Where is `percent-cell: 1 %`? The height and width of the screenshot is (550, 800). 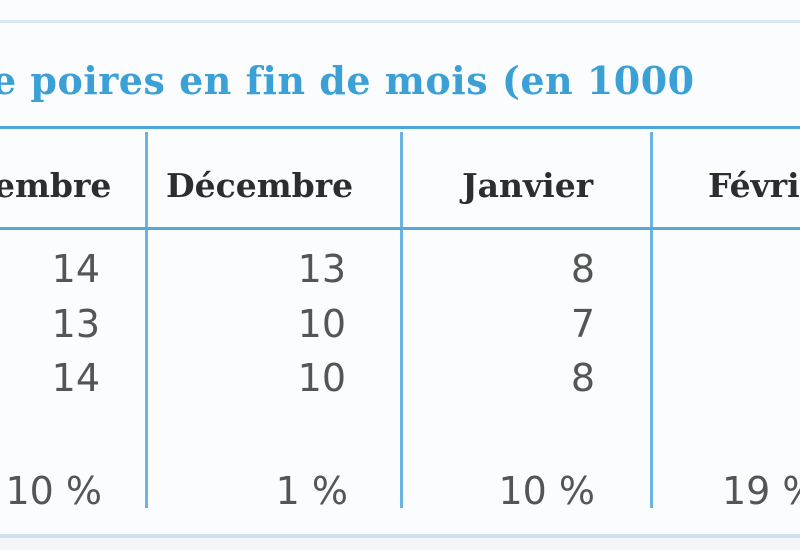
percent-cell: 1 % is located at coordinates (311, 491).